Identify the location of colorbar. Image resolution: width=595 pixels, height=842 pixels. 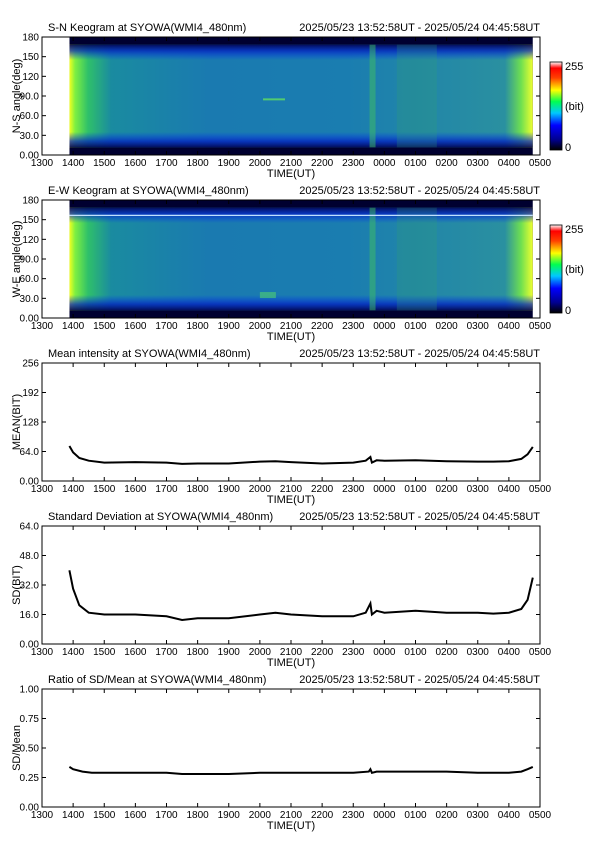
(556, 106).